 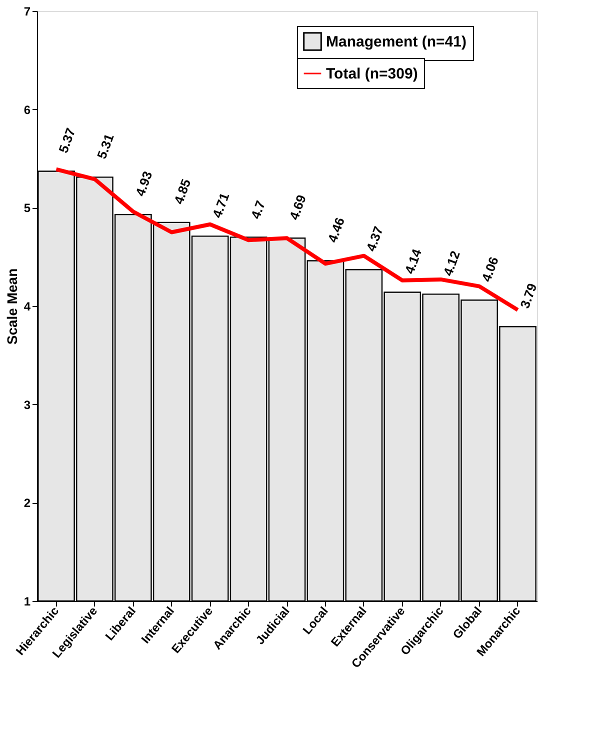 I want to click on y-tick-label: 3, so click(x=27, y=405).